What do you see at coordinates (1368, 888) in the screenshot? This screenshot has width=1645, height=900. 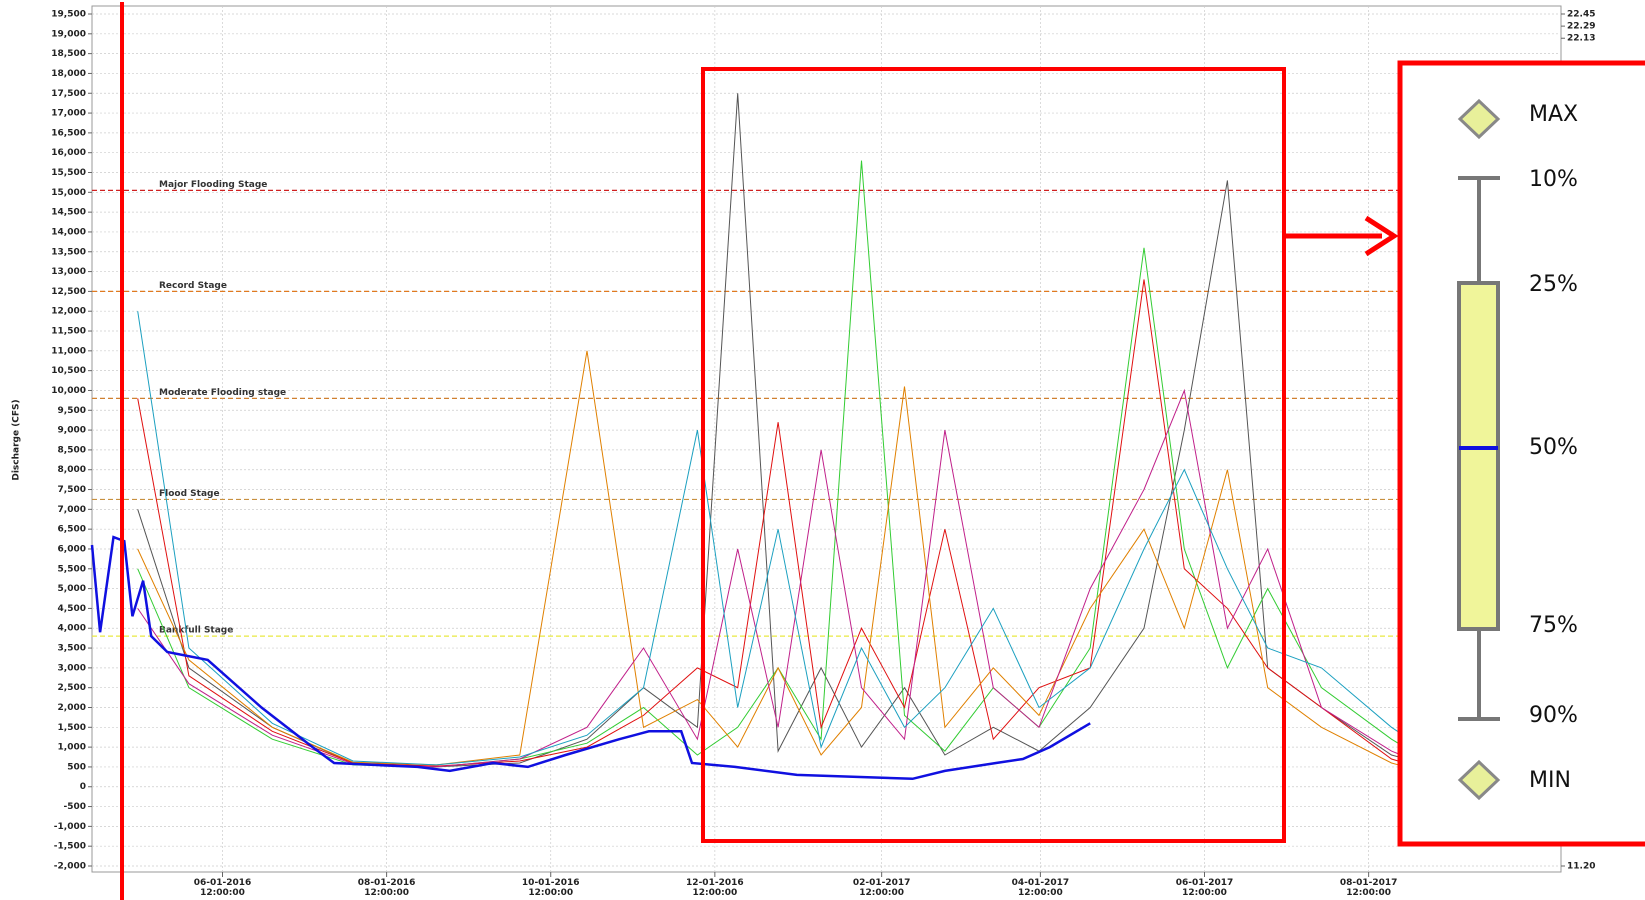 I see `x-tick-label: 08-01-2017 12:00:00` at bounding box center [1368, 888].